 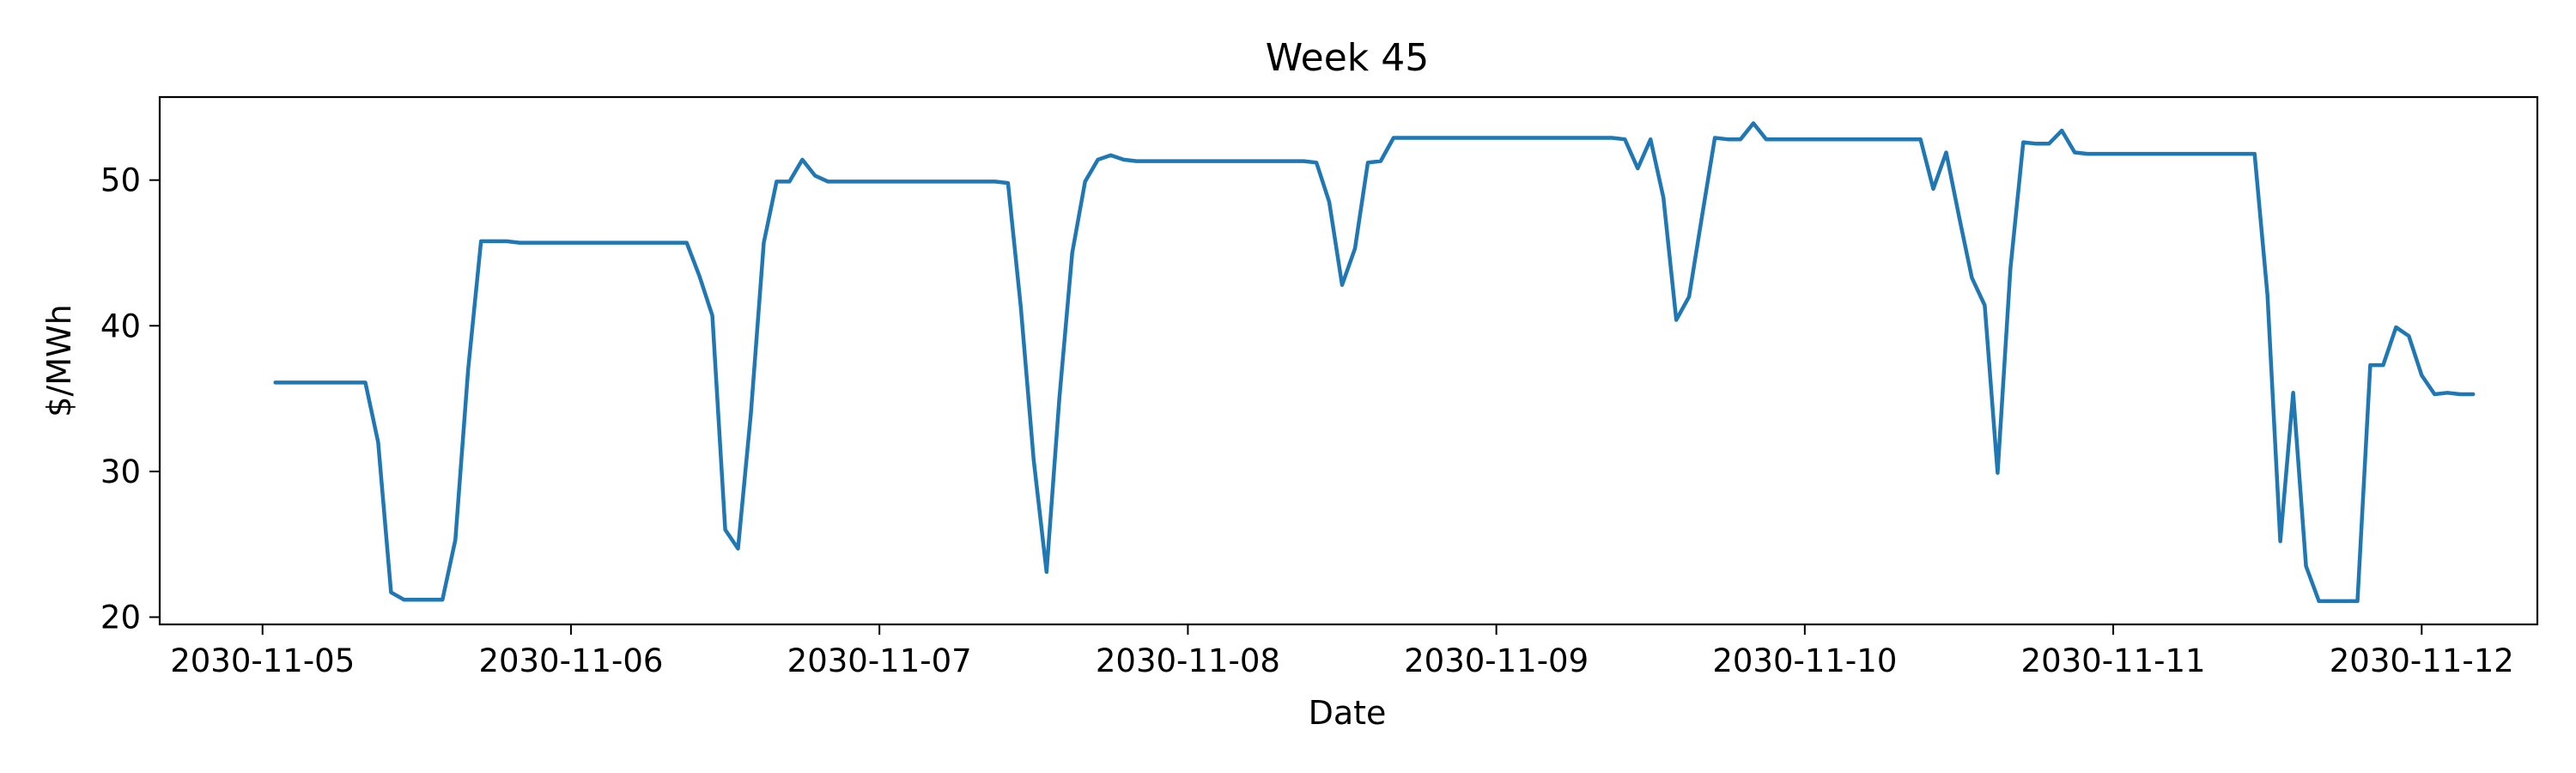 I want to click on x-tick-label: 2030-11-05, so click(x=262, y=660).